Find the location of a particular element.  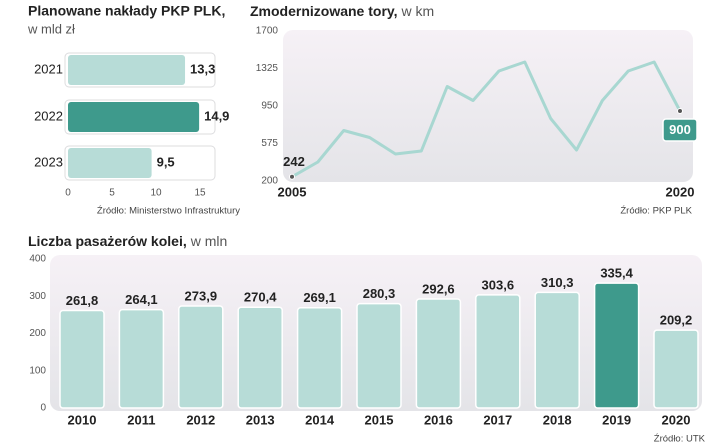

y-tick-label: 0 is located at coordinates (43, 408).